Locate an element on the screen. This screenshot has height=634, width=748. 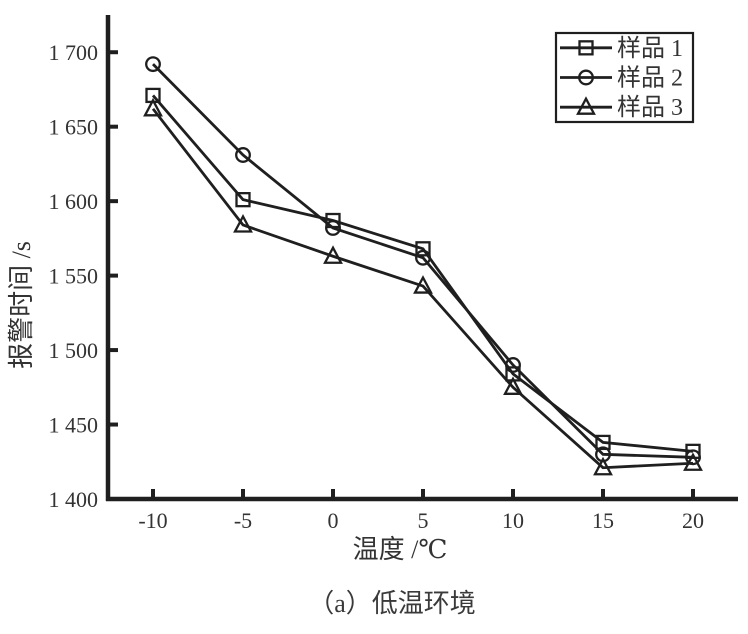
series-2-point-1-circle-marker is located at coordinates (243, 155).